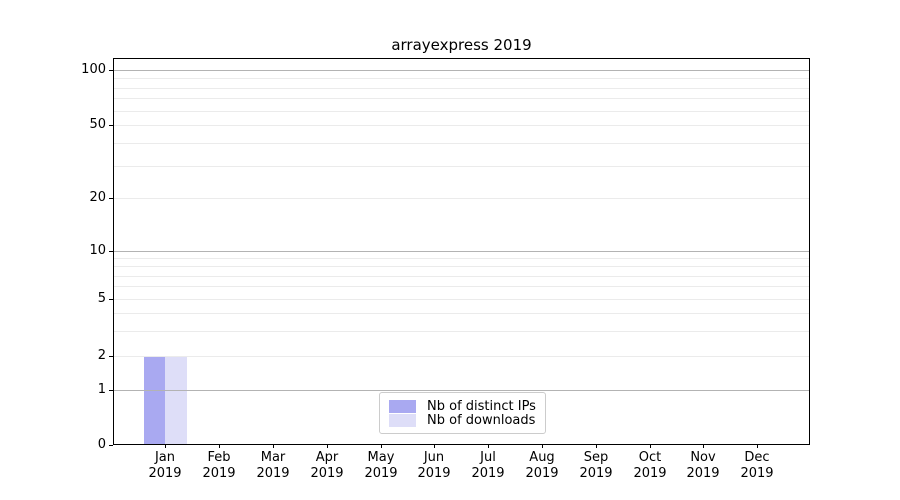 This screenshot has height=500, width=900. I want to click on legend-swatch-distinct-ips-icon, so click(402, 406).